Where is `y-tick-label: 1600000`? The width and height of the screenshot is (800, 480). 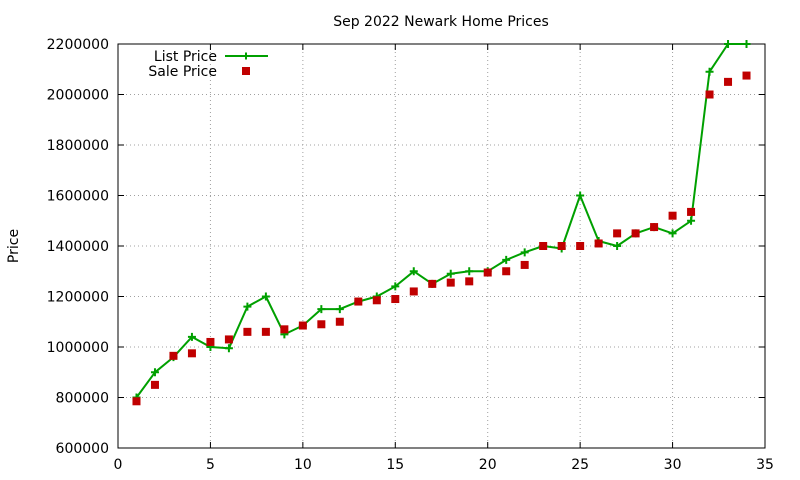
y-tick-label: 1600000 is located at coordinates (78, 197).